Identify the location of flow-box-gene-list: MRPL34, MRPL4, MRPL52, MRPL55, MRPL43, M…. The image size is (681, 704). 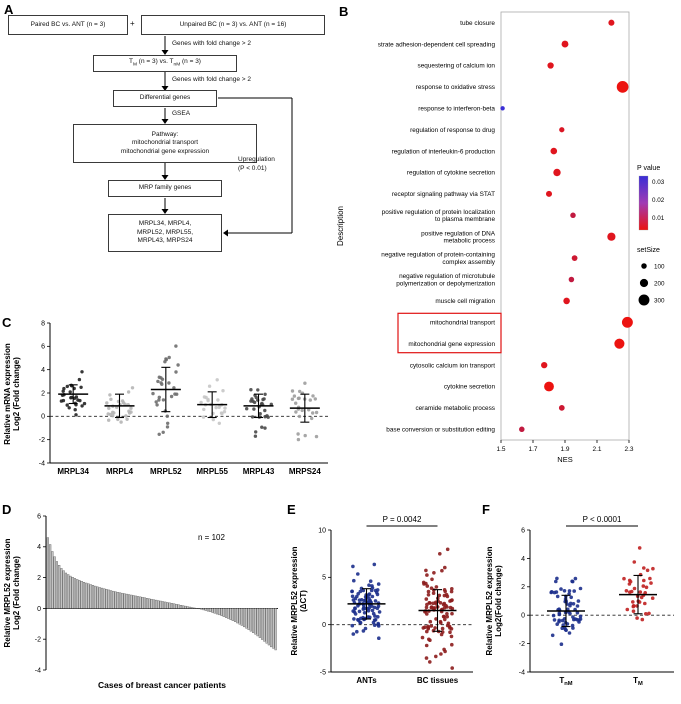
(165, 233).